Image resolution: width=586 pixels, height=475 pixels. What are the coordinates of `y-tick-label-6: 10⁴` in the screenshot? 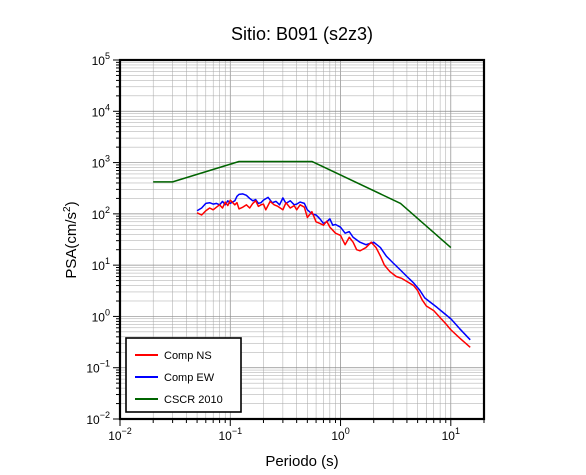 It's located at (101, 110).